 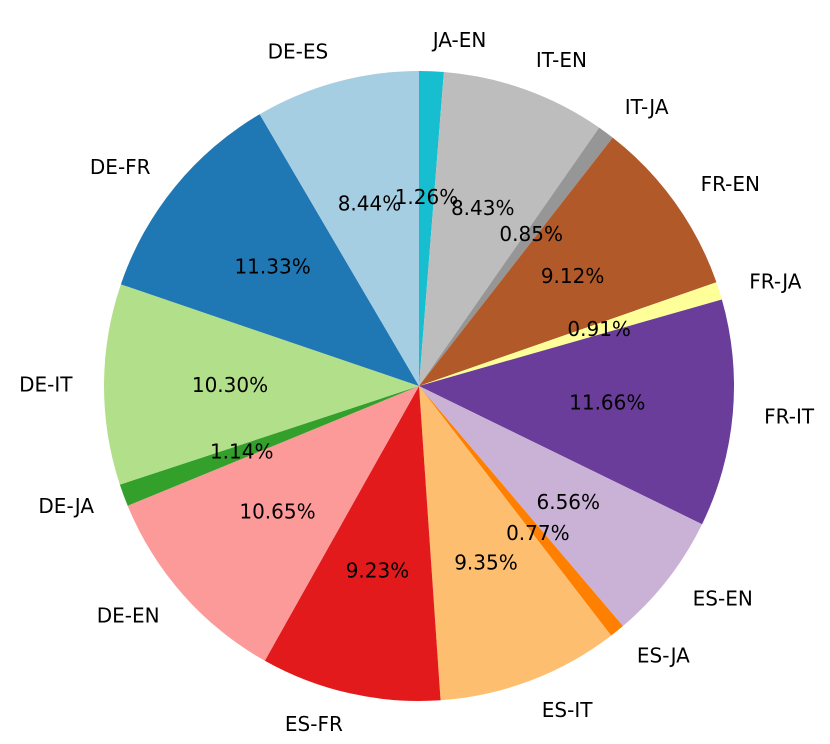 What do you see at coordinates (483, 208) in the screenshot?
I see `pct-label-it-en: 8.43%` at bounding box center [483, 208].